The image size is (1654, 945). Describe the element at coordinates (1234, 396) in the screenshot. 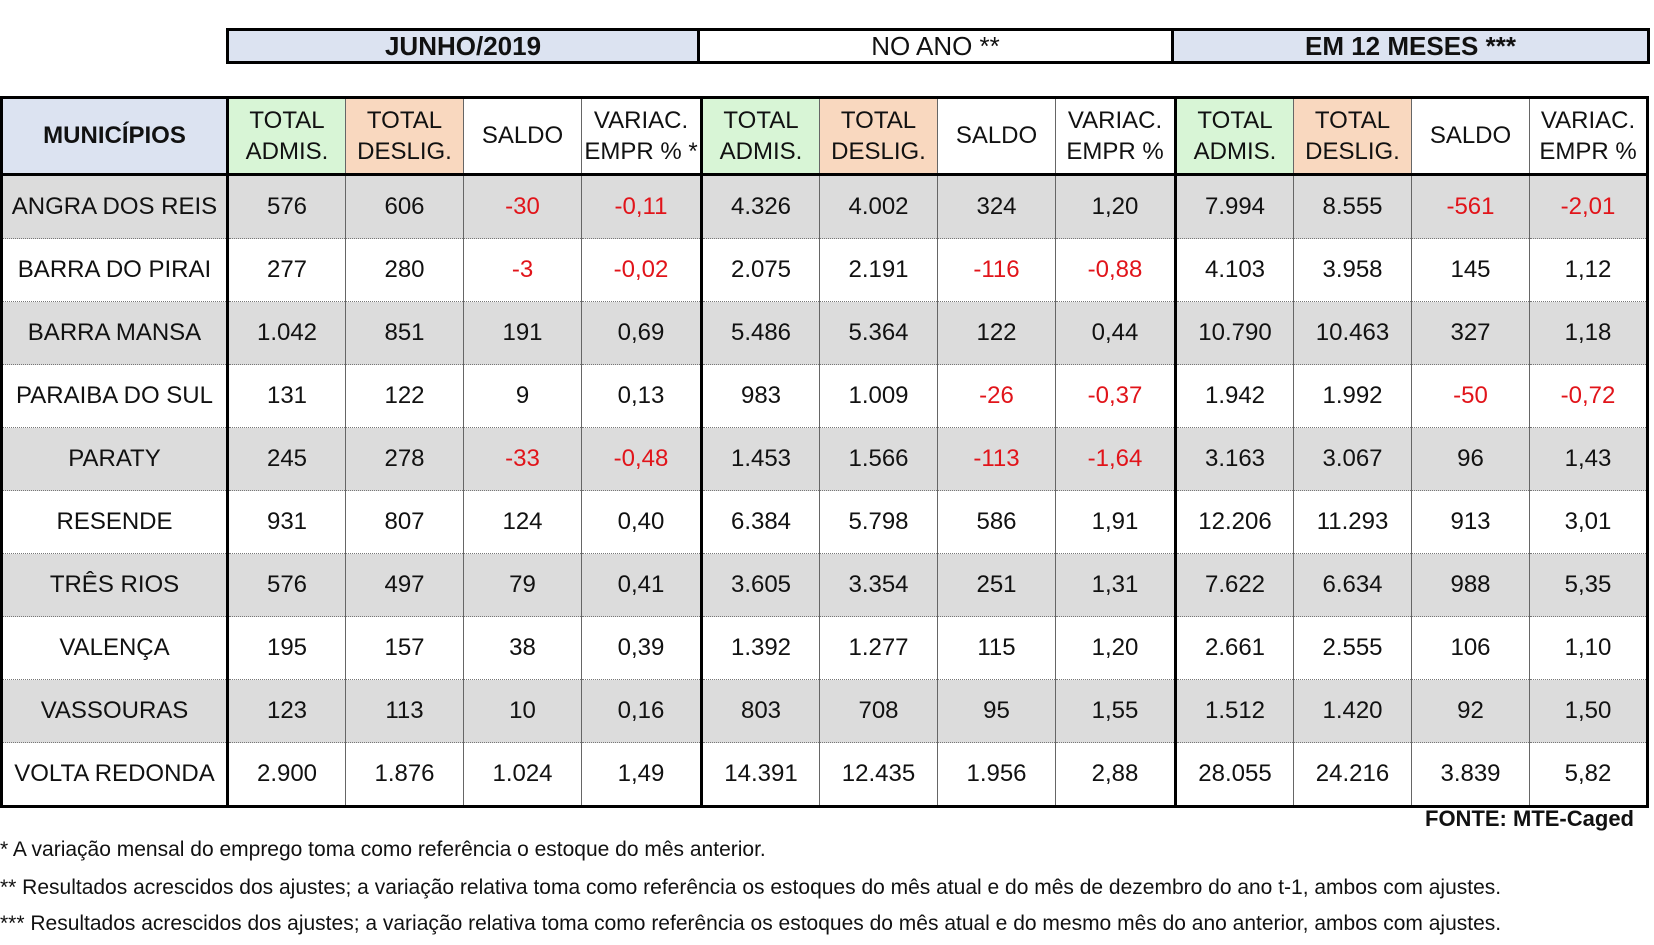

I see `table-cell: 1.942` at that location.